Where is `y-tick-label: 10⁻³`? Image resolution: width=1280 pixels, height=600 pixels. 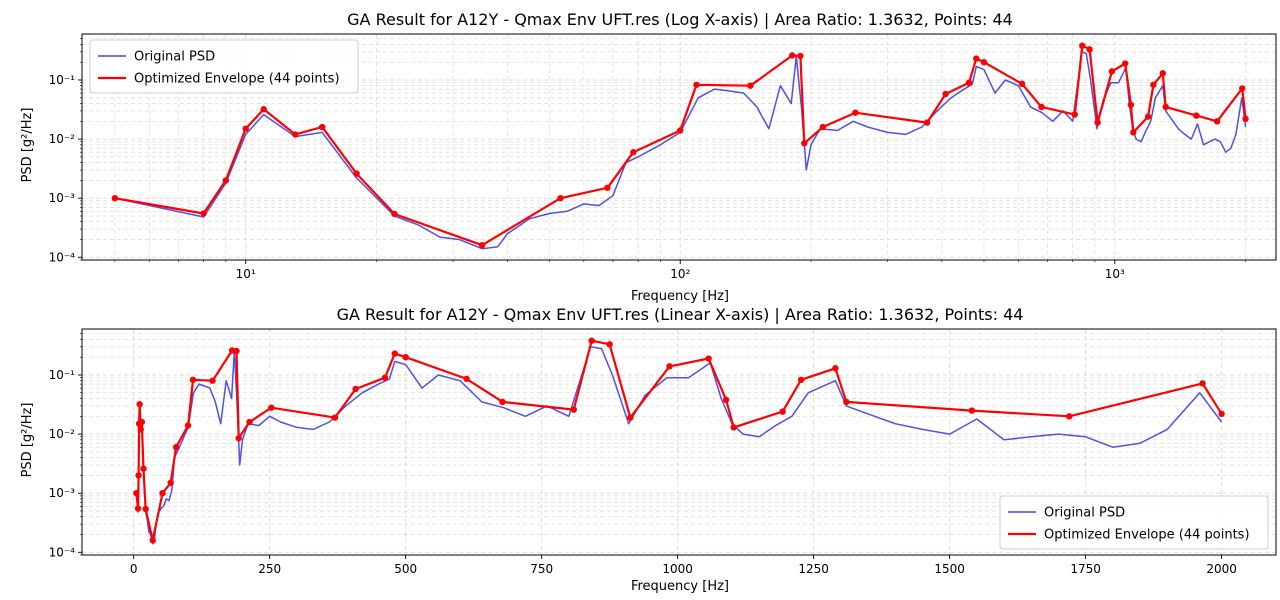 y-tick-label: 10⁻³ is located at coordinates (62, 493).